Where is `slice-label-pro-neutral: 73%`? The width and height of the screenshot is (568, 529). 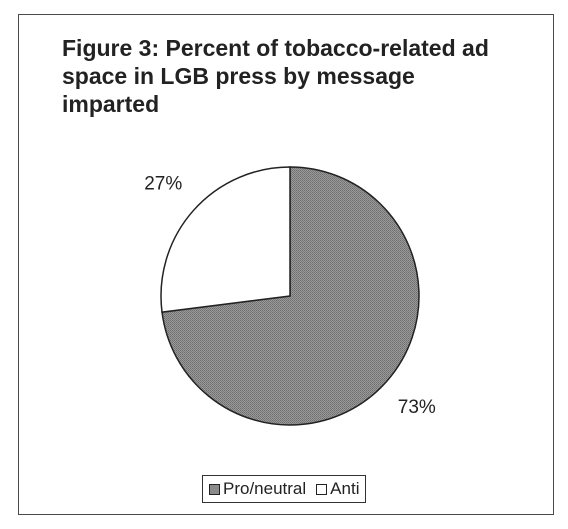
slice-label-pro-neutral: 73% is located at coordinates (417, 407).